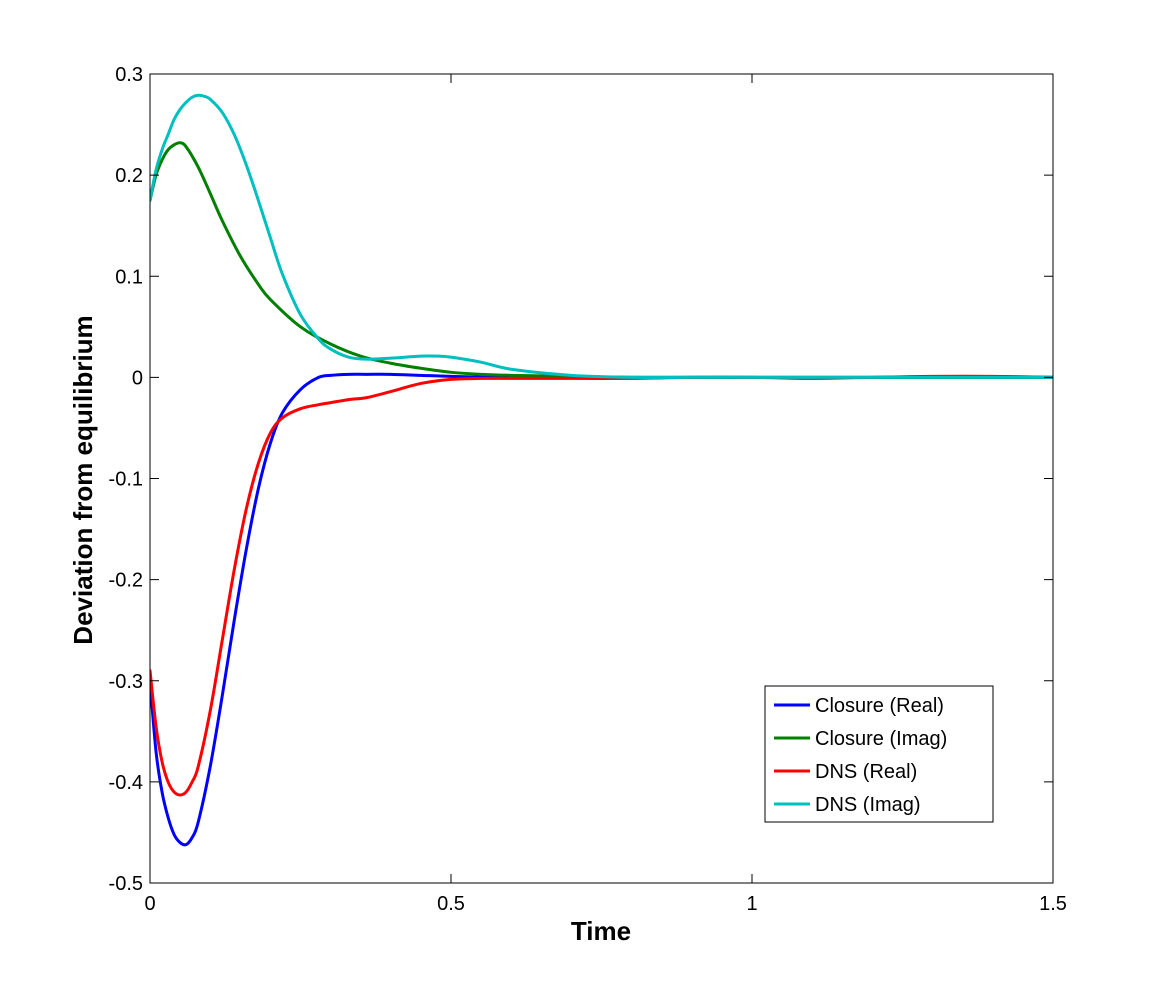 The width and height of the screenshot is (1164, 998). I want to click on x-tick-label: 0, so click(149, 904).